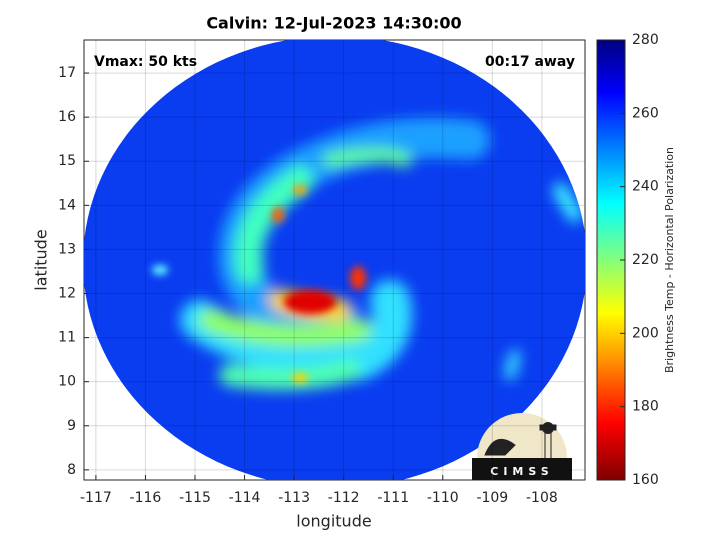 The image size is (720, 544). I want to click on x-tick-label: -115, so click(195, 498).